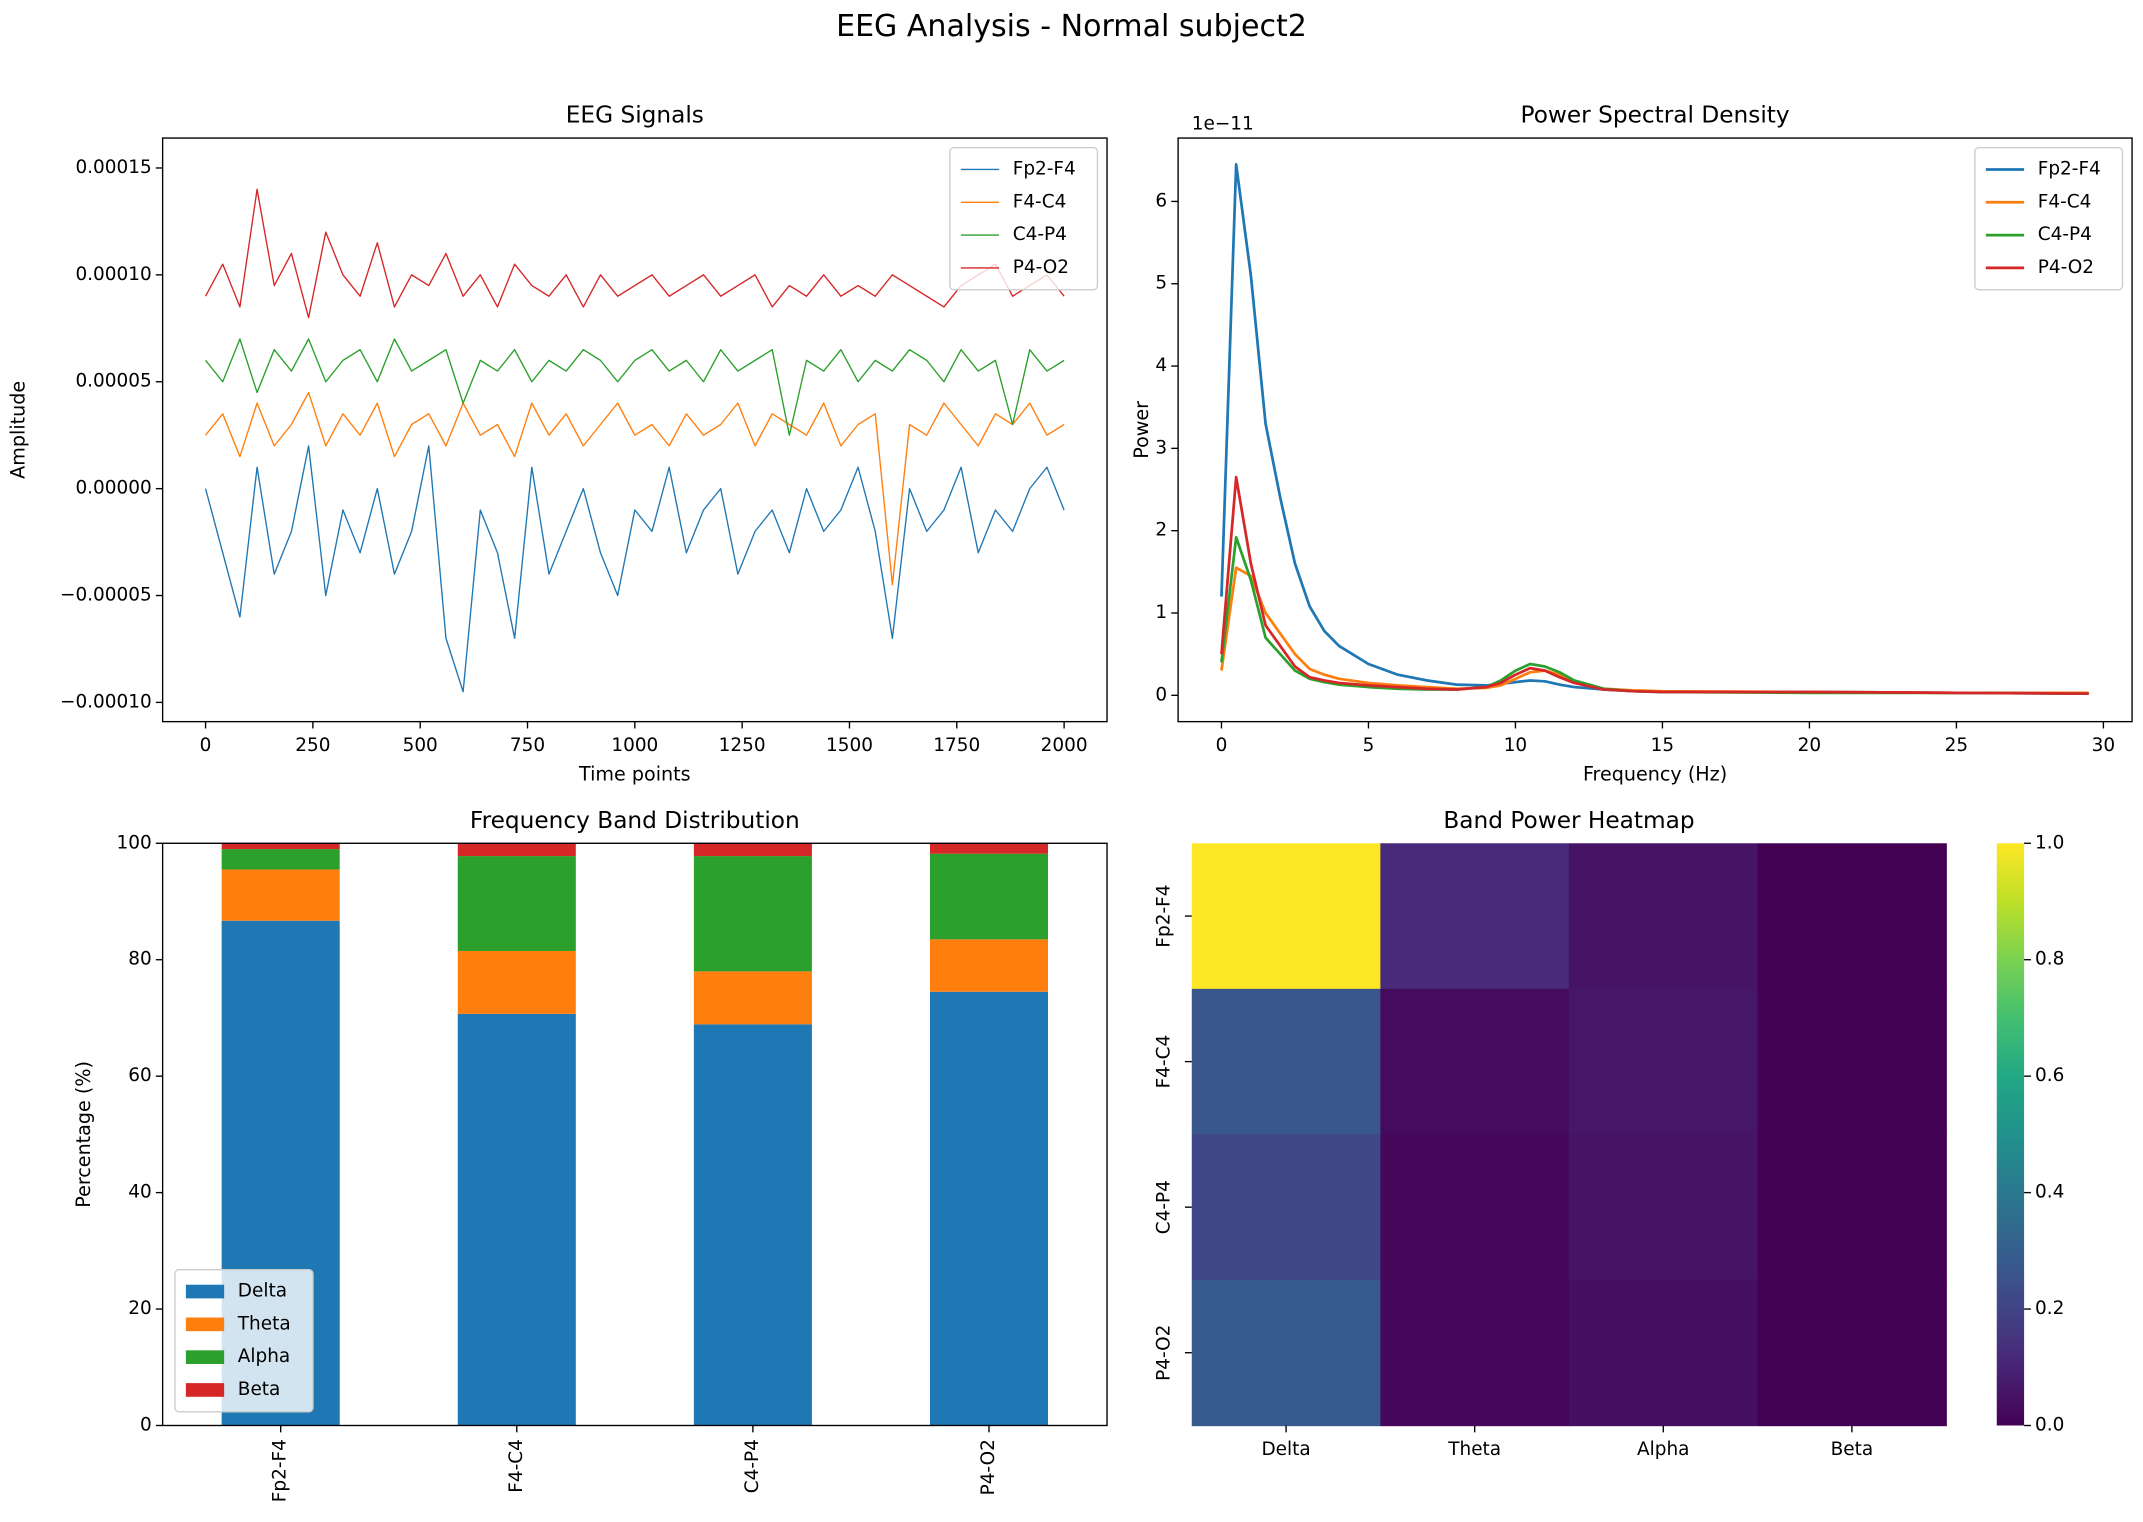  I want to click on colorbar, so click(2010, 1134).